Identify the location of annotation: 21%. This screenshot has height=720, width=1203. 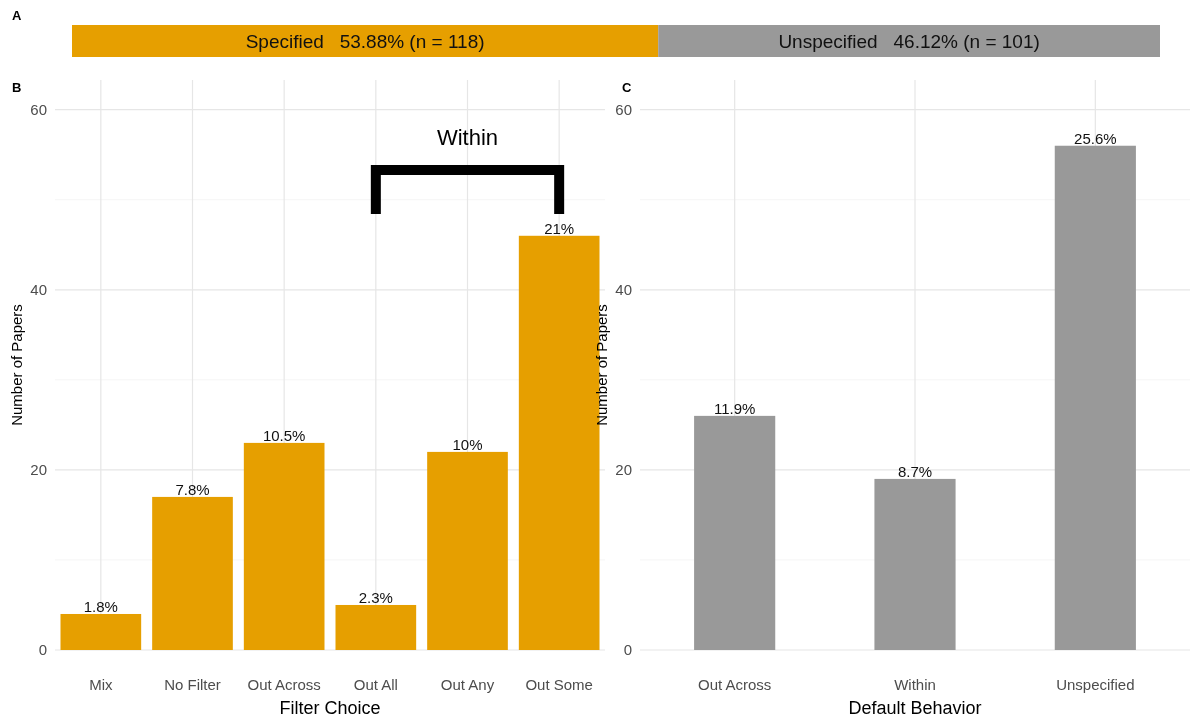
(559, 228).